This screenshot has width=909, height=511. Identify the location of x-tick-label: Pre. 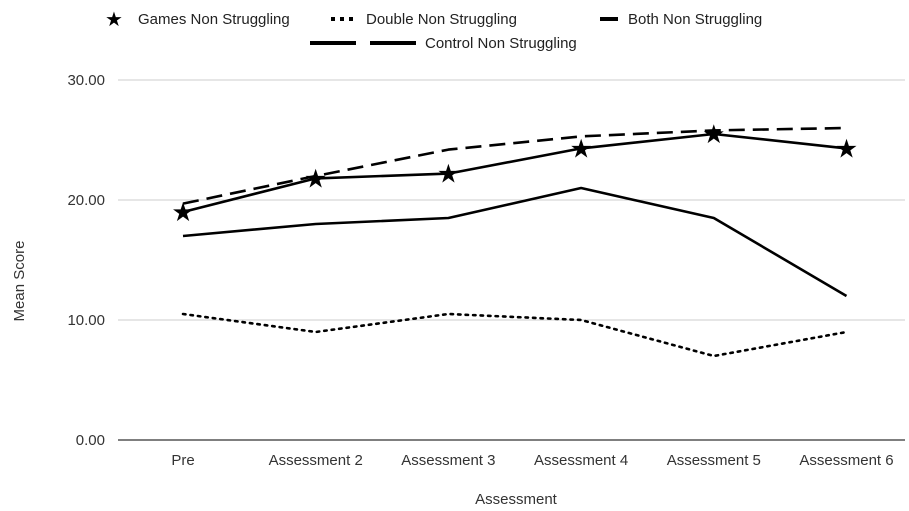
(182, 460).